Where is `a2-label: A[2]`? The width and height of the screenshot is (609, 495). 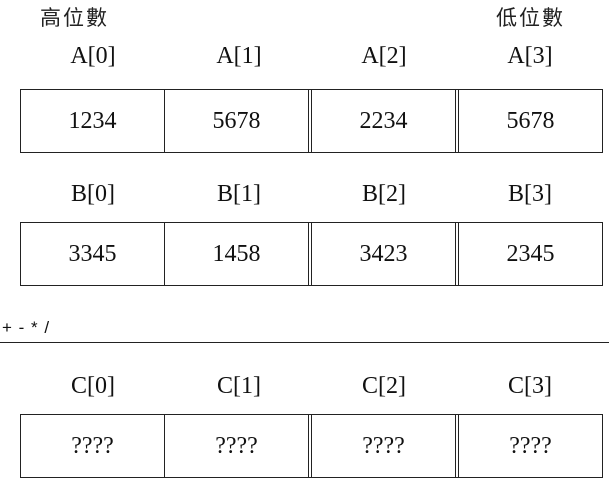
a2-label: A[2] is located at coordinates (384, 56).